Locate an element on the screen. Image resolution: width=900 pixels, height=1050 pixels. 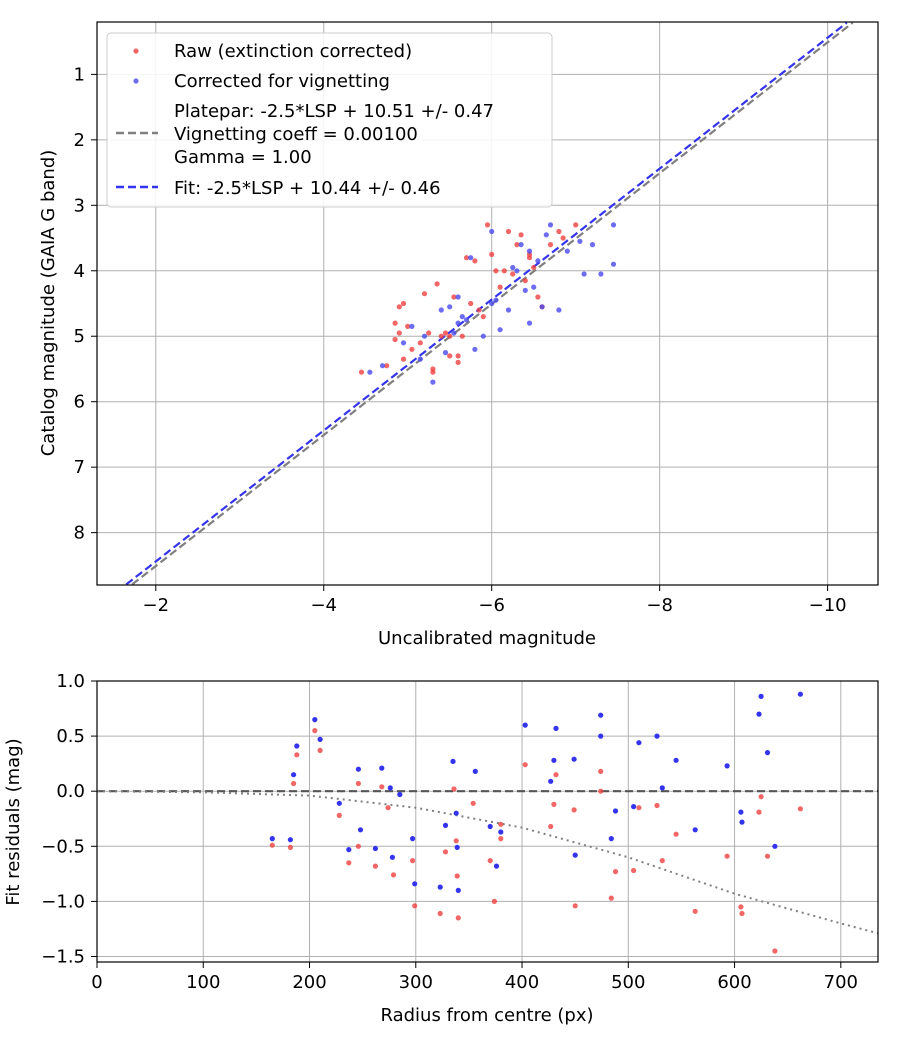
legend-box is located at coordinates (329, 120).